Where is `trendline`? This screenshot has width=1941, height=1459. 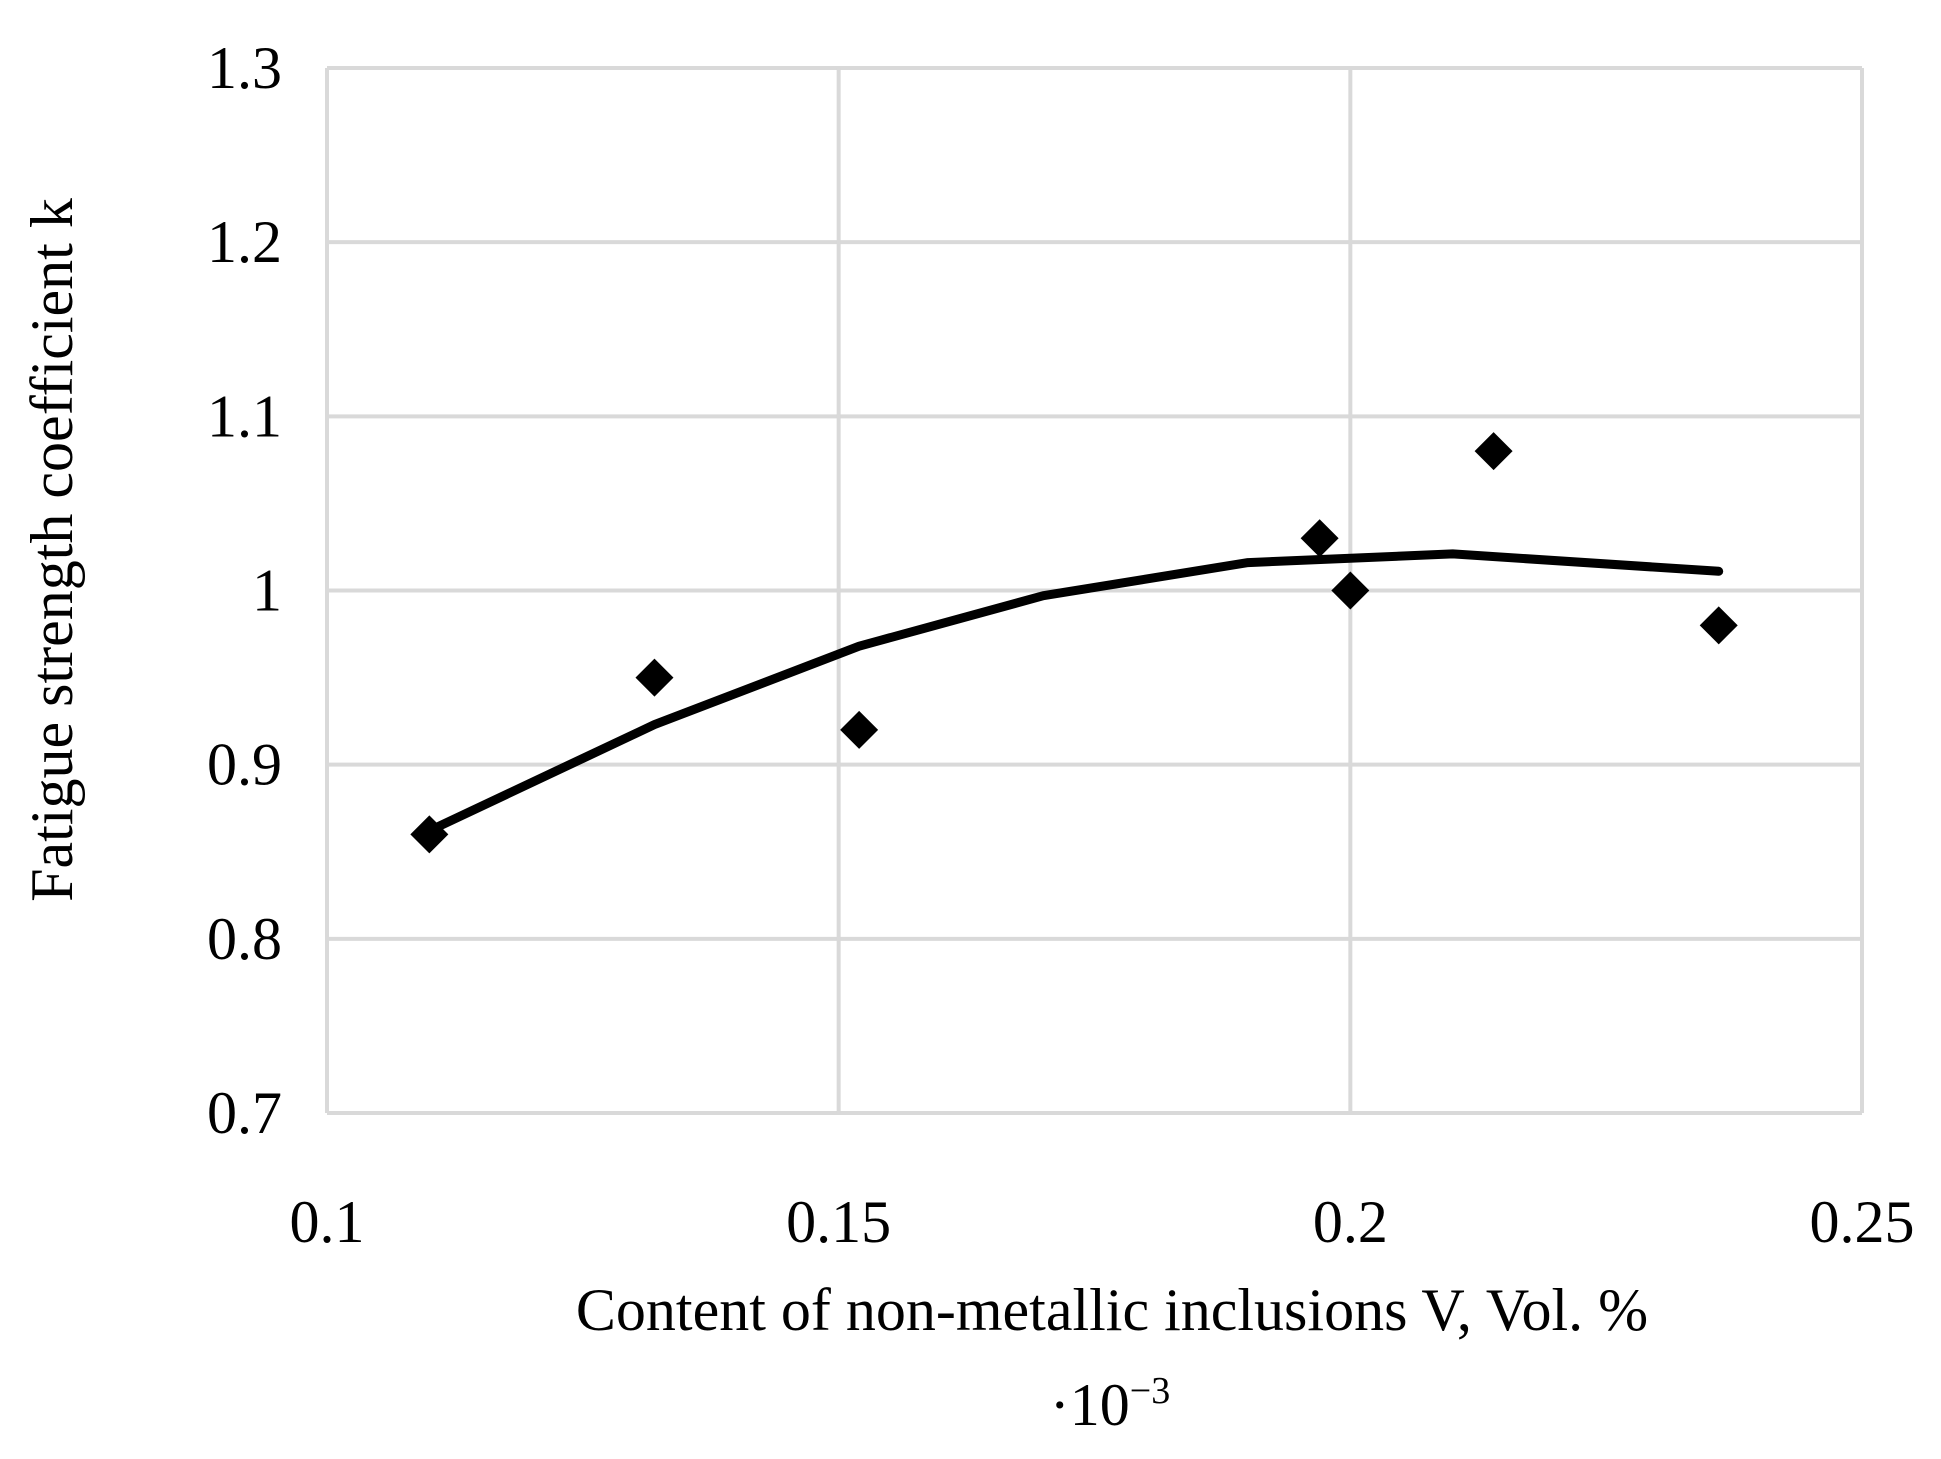 trendline is located at coordinates (1074, 692).